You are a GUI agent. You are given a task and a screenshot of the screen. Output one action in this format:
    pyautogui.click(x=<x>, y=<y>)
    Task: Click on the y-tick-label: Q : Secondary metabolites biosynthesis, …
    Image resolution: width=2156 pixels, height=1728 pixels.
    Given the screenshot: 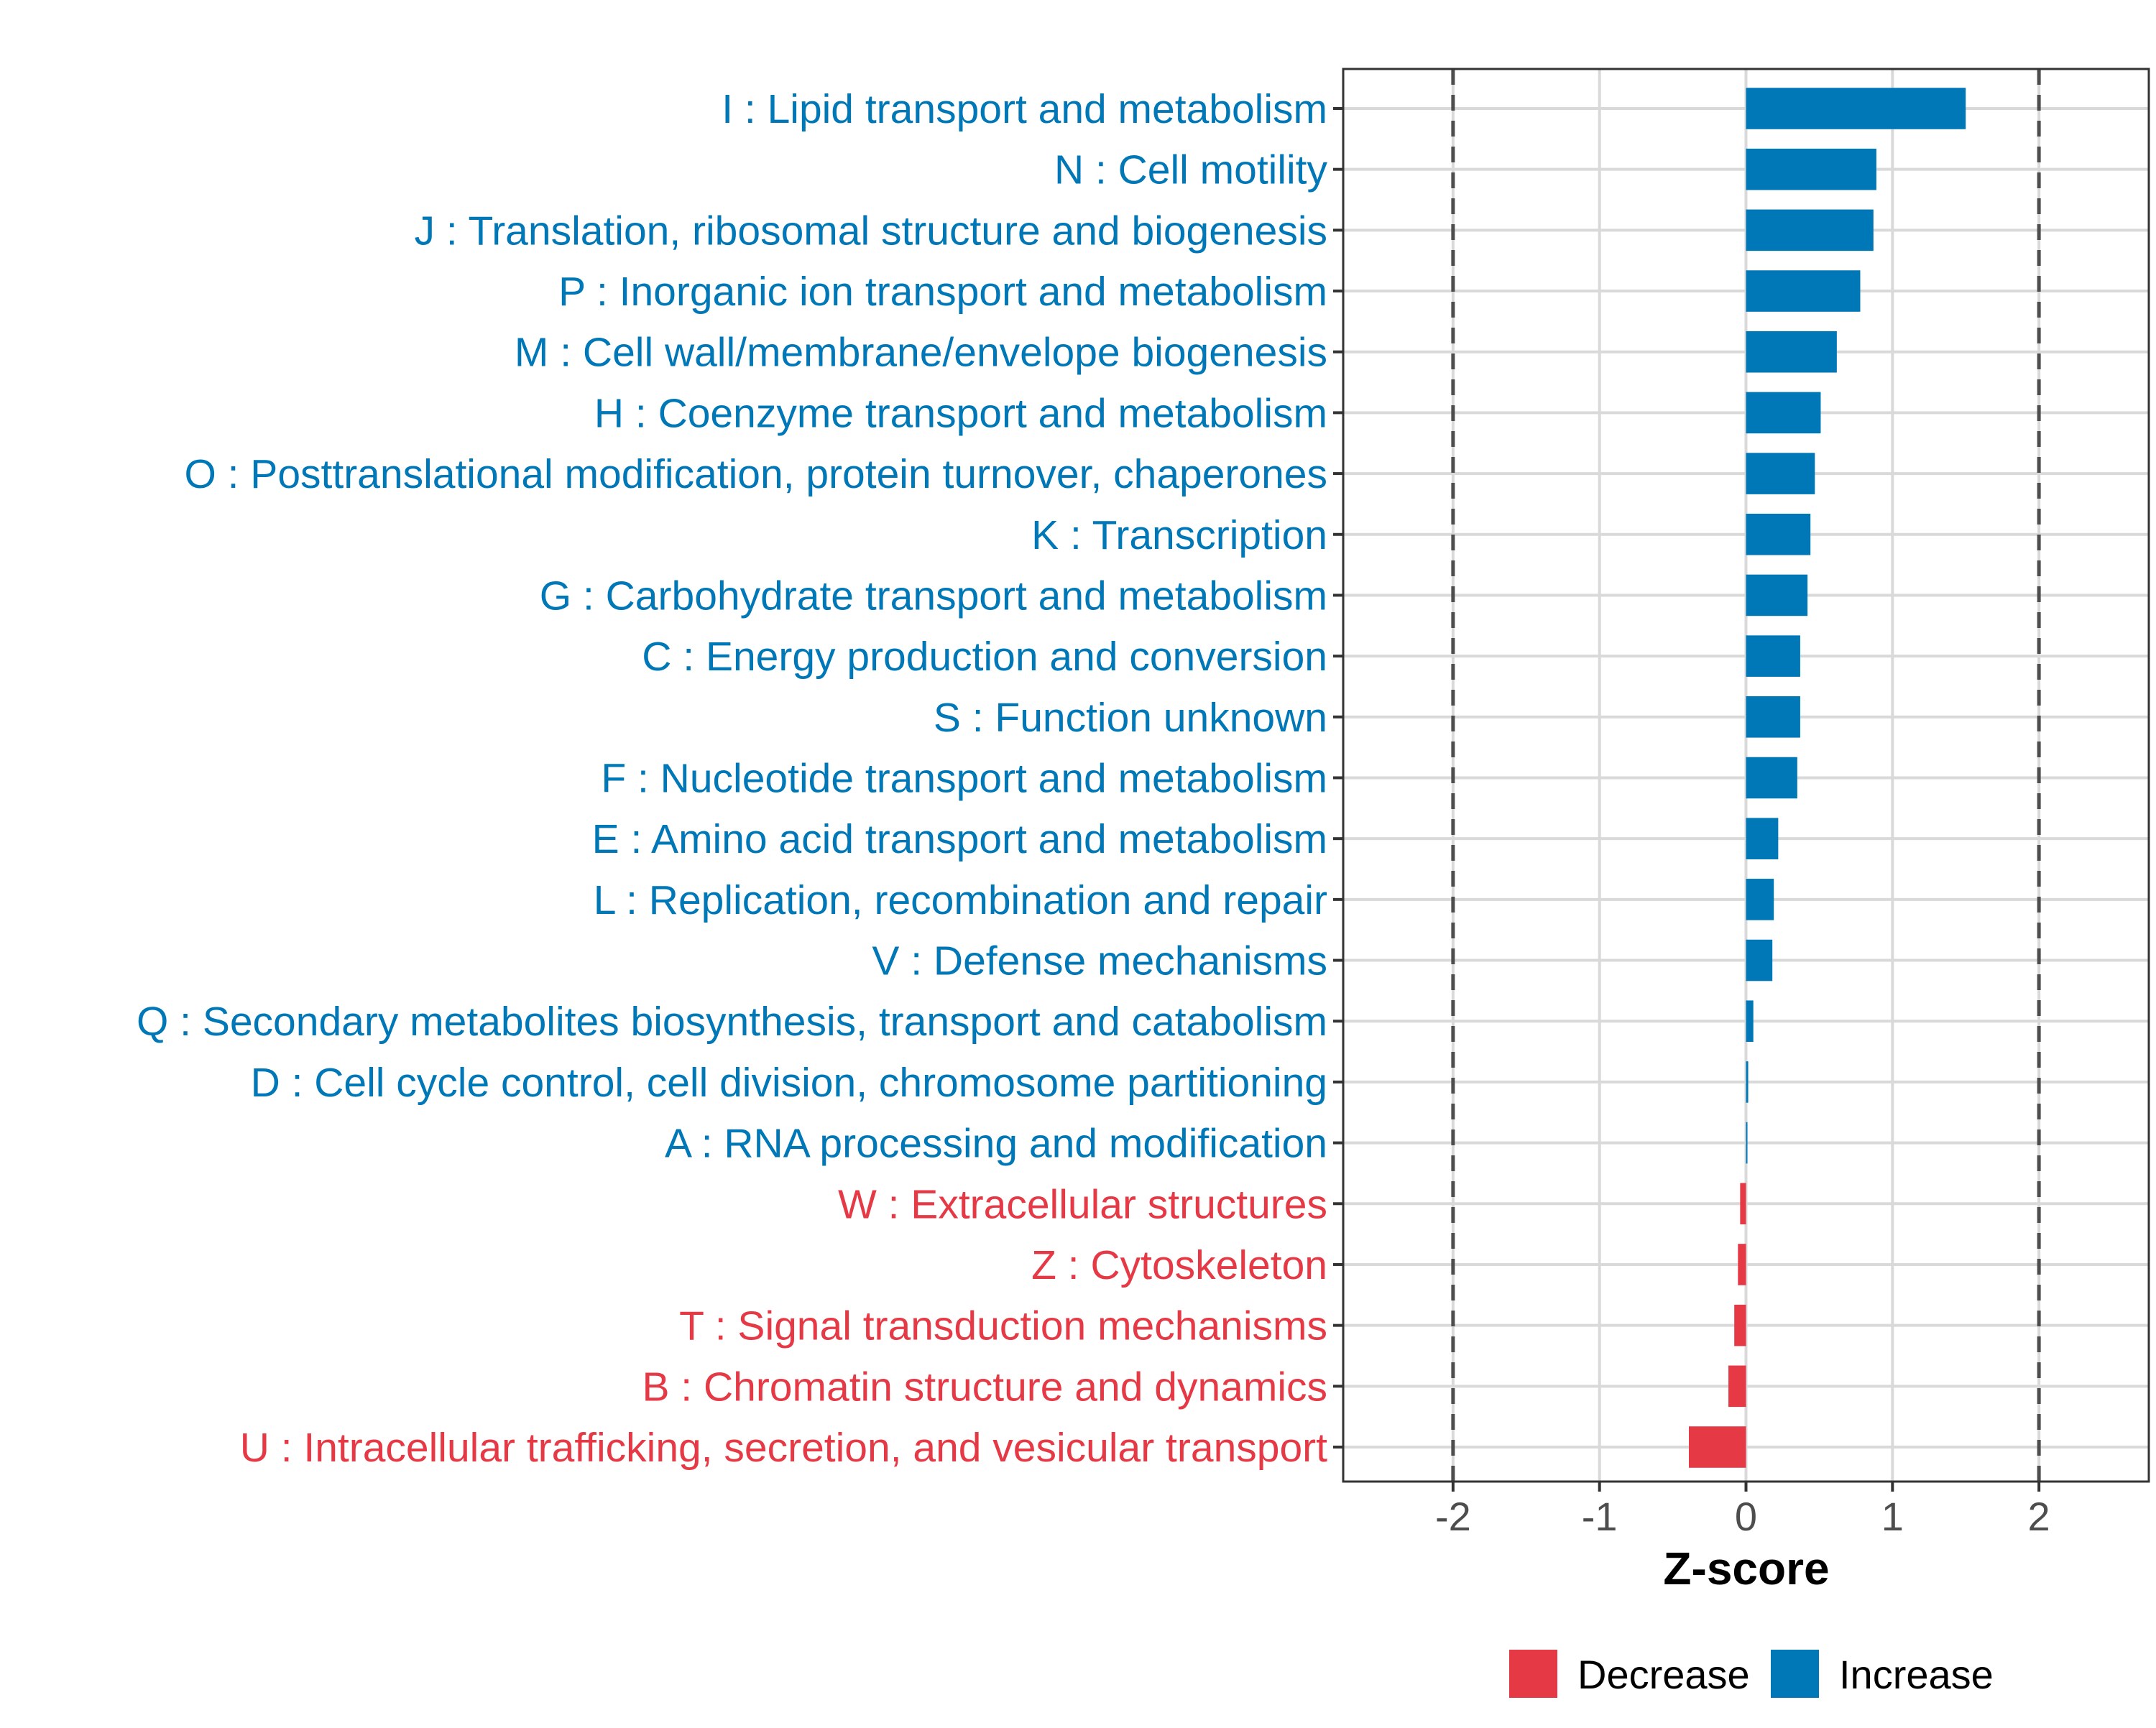 What is the action you would take?
    pyautogui.click(x=732, y=1022)
    